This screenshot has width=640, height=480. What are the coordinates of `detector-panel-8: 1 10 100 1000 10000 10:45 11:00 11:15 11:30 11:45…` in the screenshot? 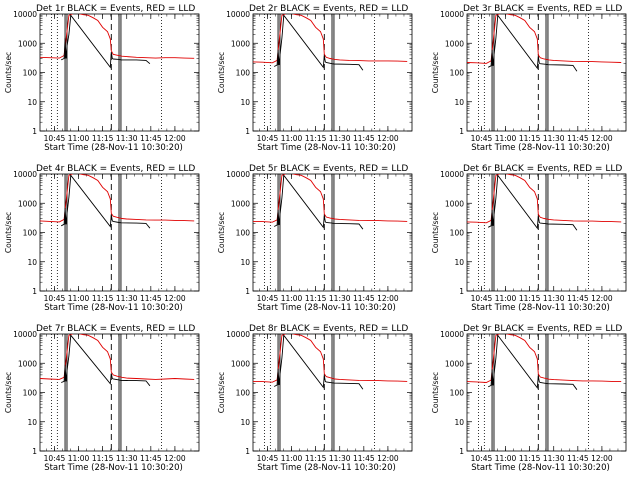 It's located at (315, 398).